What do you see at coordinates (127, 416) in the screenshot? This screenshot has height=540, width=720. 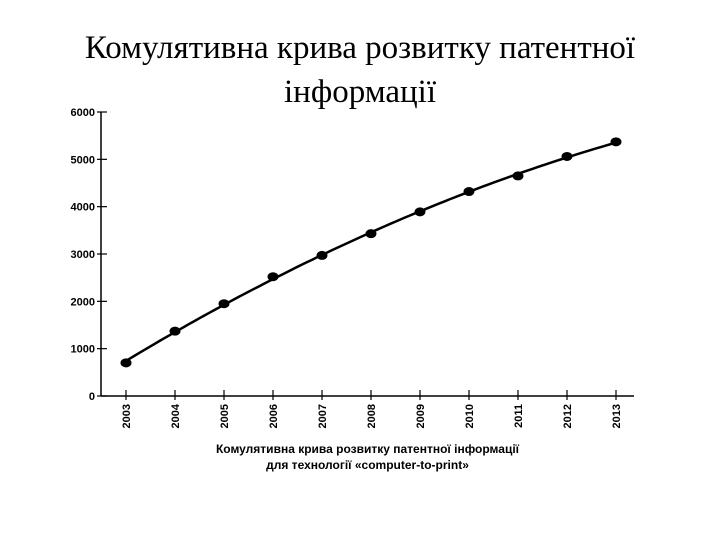 I see `x-tick-label: 2003` at bounding box center [127, 416].